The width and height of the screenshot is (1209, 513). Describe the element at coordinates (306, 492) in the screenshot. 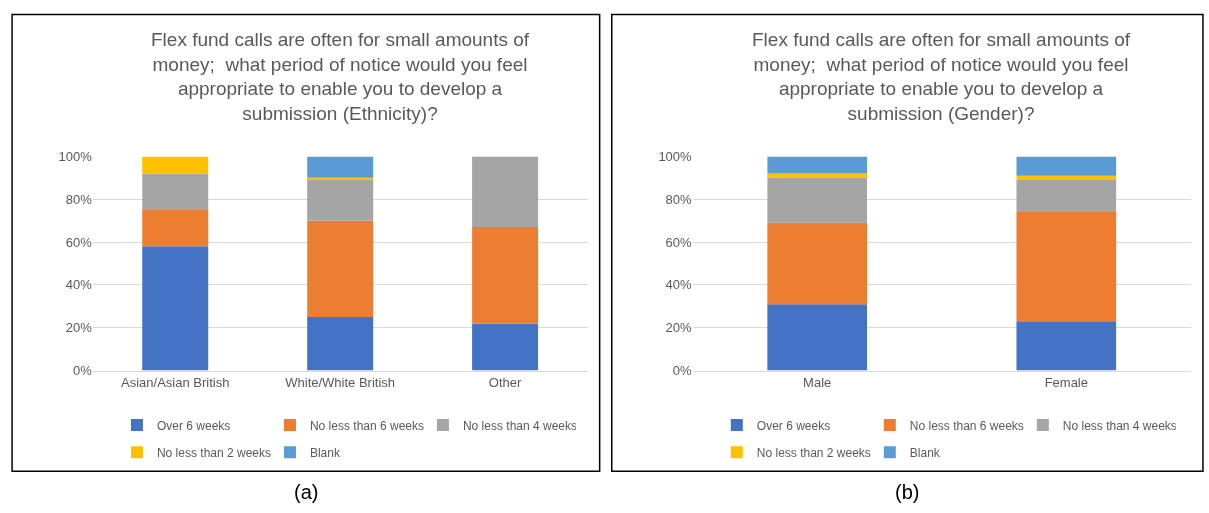

I see `text: (a)` at that location.